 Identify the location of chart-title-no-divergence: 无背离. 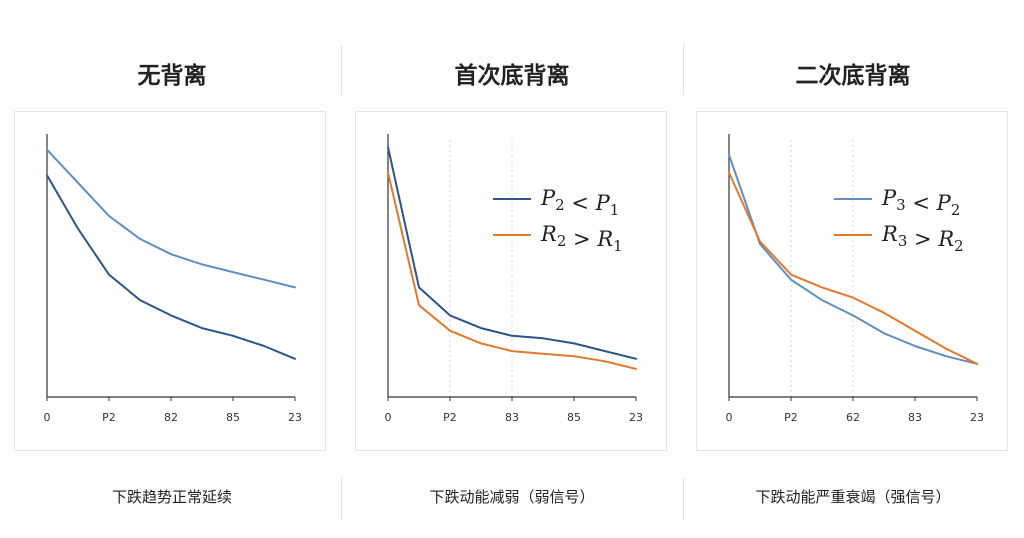
(172, 76).